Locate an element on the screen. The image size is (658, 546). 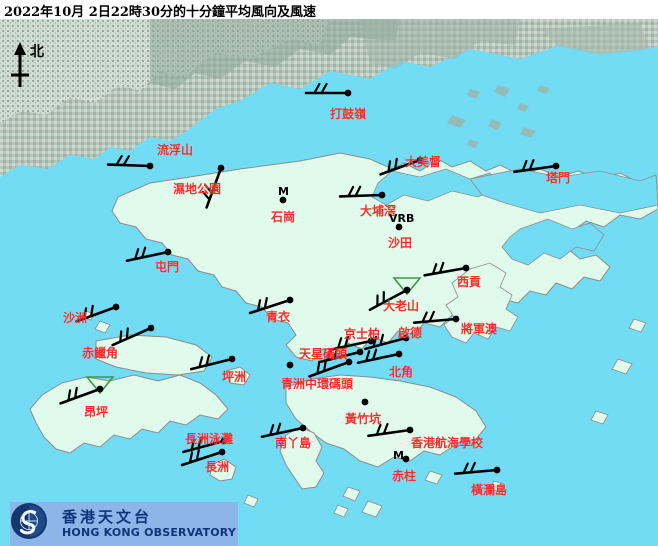
station-marker-sai-kung is located at coordinates (446, 269).